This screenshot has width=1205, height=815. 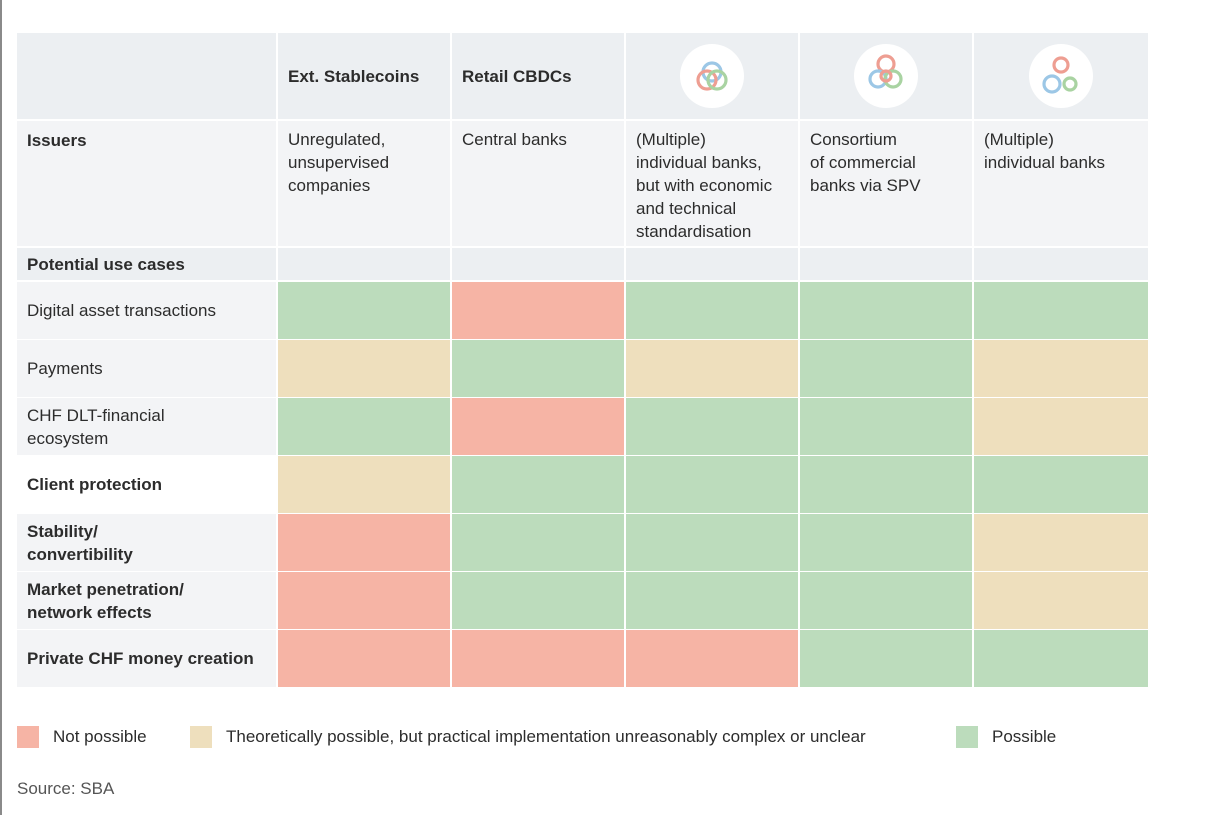 I want to click on issuer-cell: Central banks, so click(x=538, y=183).